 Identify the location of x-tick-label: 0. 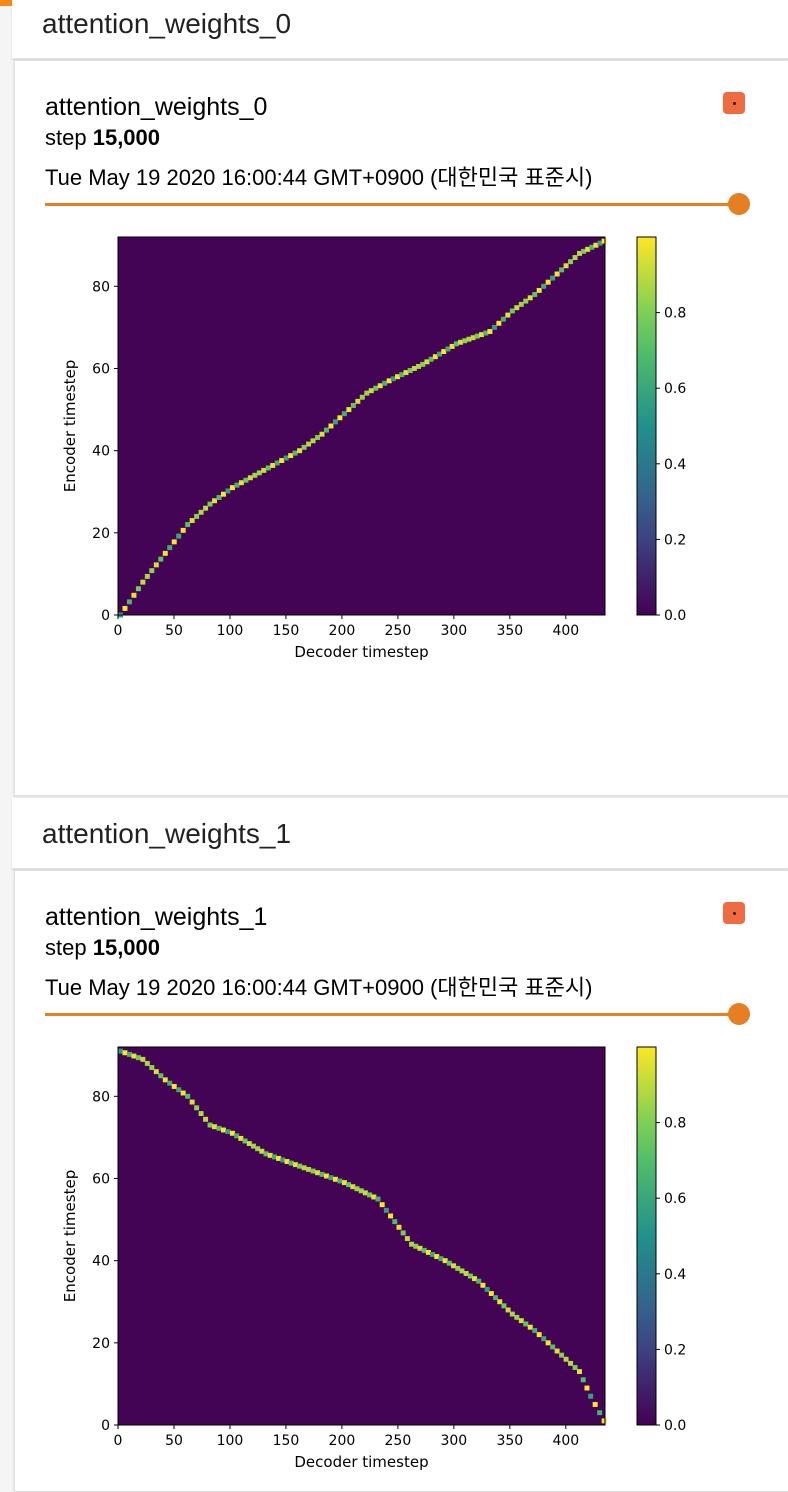
(118, 631).